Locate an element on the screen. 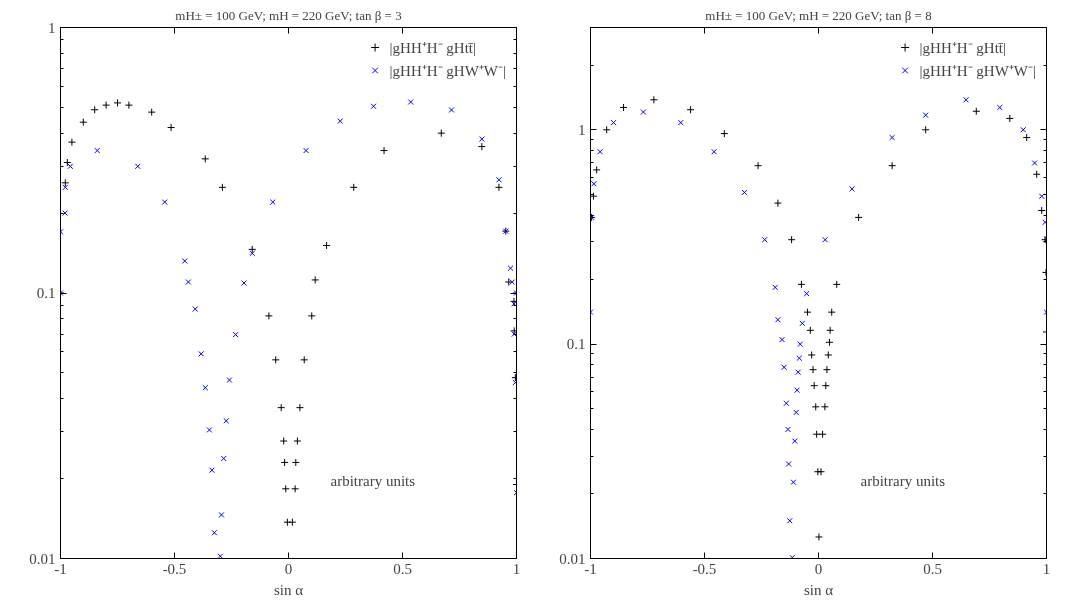 The image size is (1071, 602). chart-title: mH± = 100 GeV; mH = 220 GeV; tan β = 8 is located at coordinates (818, 15).